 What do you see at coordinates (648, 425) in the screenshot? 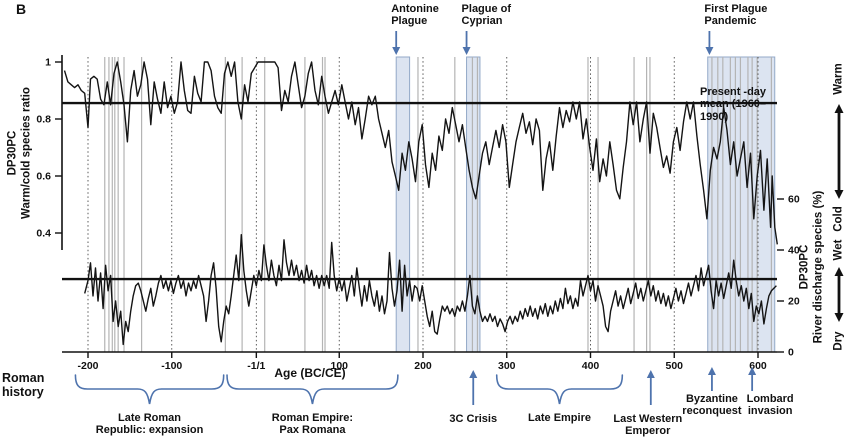
I see `bottom-annotation-last-western-emperor: Last Western Emperor` at bounding box center [648, 425].